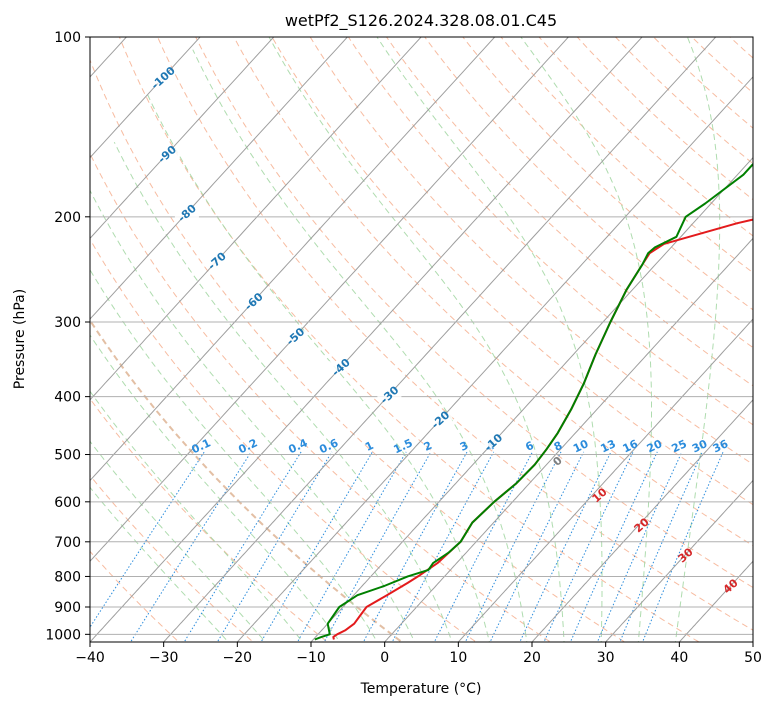 The height and width of the screenshot is (708, 775). I want to click on y-tick-label: 100, so click(67, 38).